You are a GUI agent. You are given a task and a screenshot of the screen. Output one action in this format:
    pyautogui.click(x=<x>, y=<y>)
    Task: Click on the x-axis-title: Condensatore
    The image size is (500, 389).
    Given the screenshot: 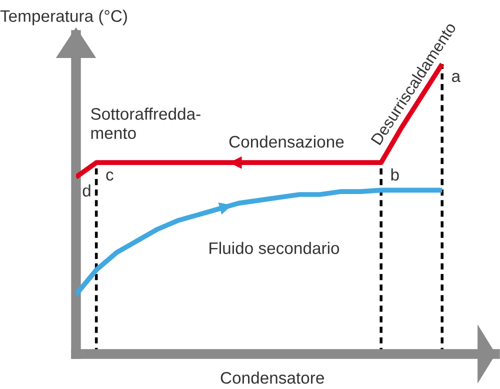 What is the action you would take?
    pyautogui.click(x=272, y=378)
    